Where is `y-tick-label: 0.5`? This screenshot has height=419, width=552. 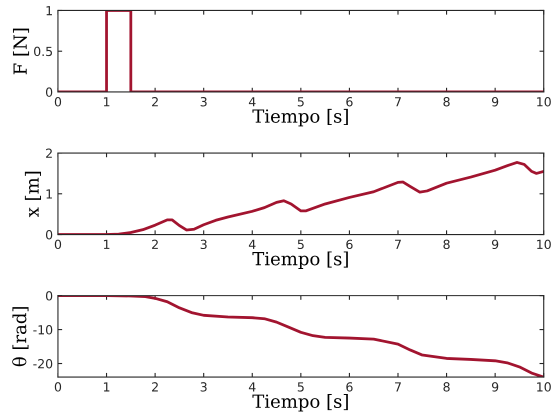 y-tick-label: 0.5 is located at coordinates (43, 51).